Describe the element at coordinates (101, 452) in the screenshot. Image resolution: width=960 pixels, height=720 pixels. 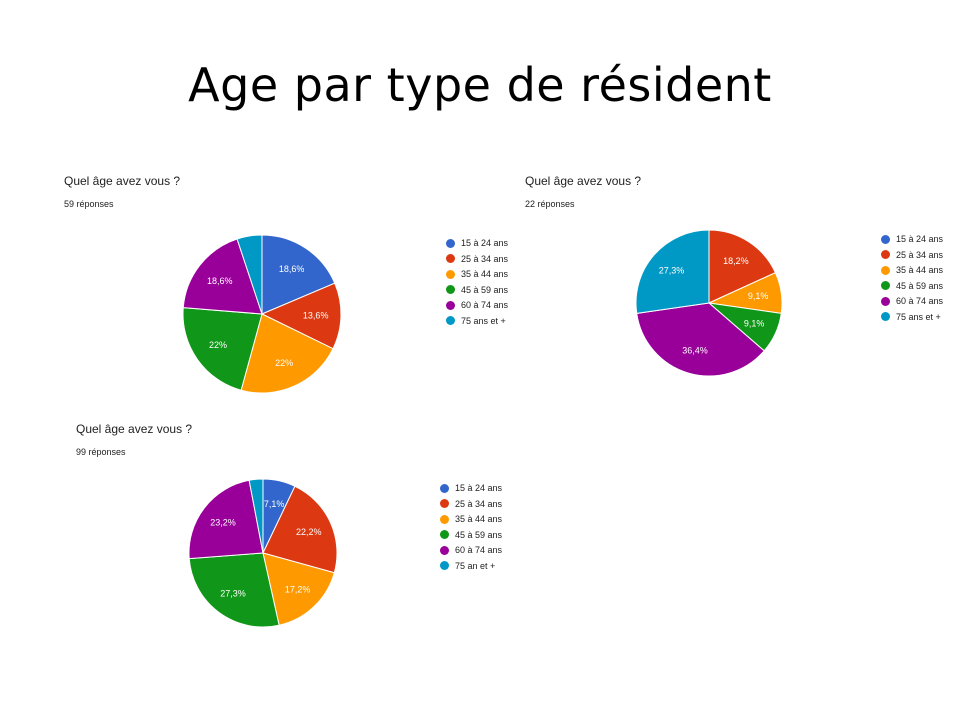
I see `chart-response-count: 99 réponses` at that location.